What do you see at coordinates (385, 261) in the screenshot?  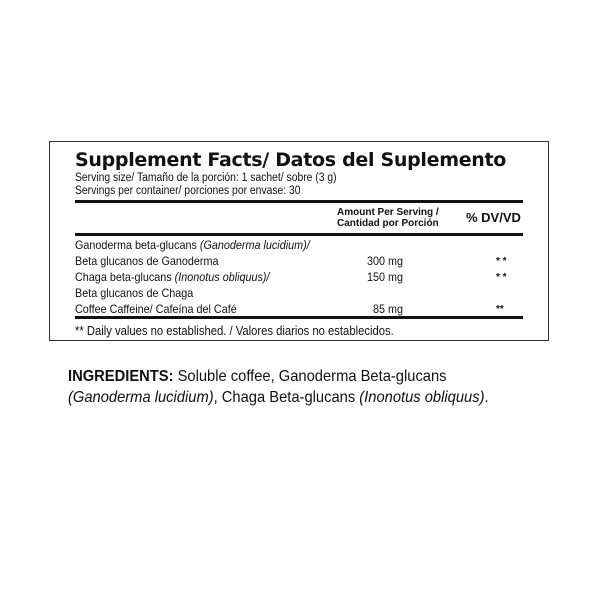 I see `nutrient-amount: 300 mg` at bounding box center [385, 261].